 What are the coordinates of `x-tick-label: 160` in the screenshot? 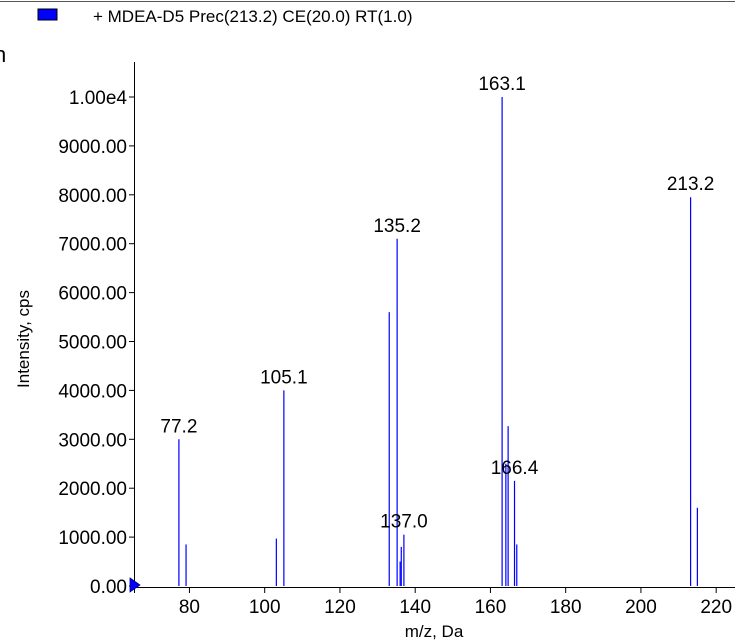 It's located at (491, 607).